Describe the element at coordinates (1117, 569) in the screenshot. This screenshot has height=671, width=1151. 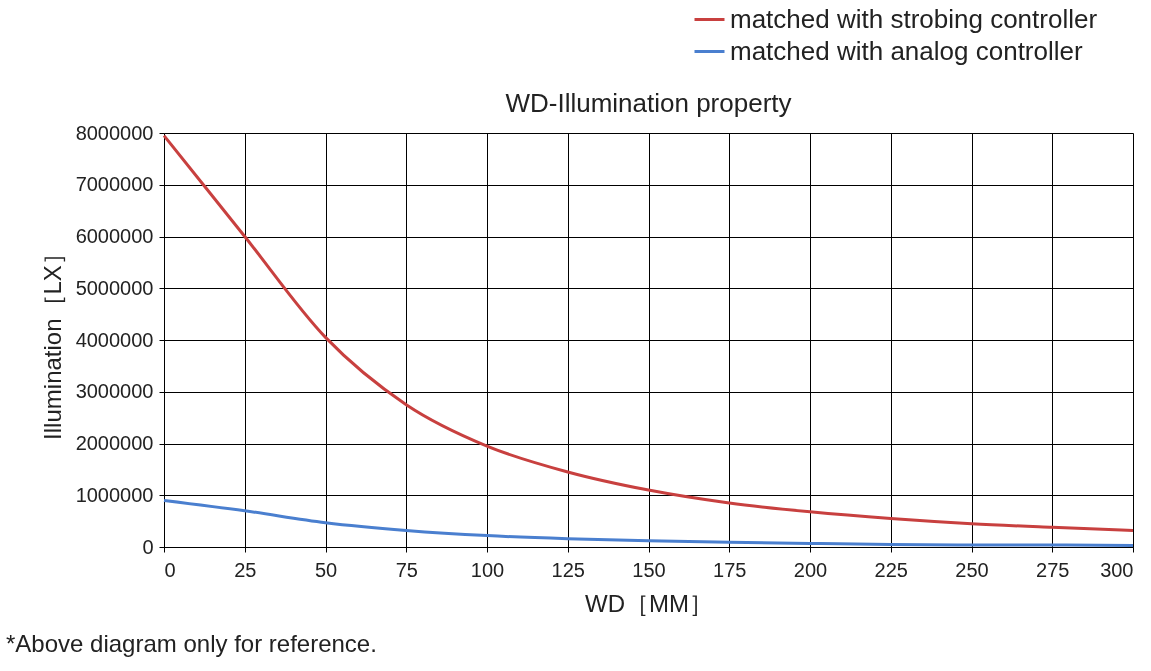
I see `x-tick-label: 300` at that location.